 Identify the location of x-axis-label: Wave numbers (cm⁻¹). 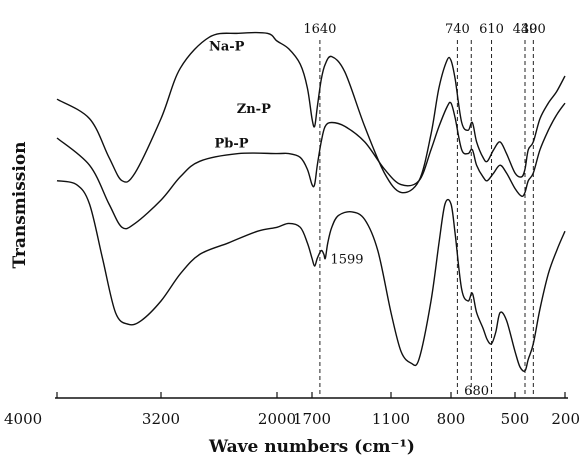
(311, 447).